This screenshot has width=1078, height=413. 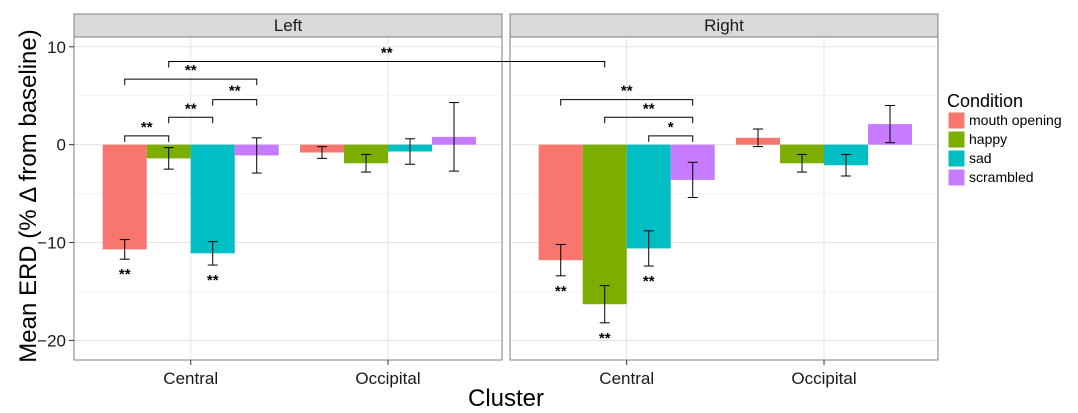 I want to click on x-axis-title: Cluster, so click(x=506, y=398).